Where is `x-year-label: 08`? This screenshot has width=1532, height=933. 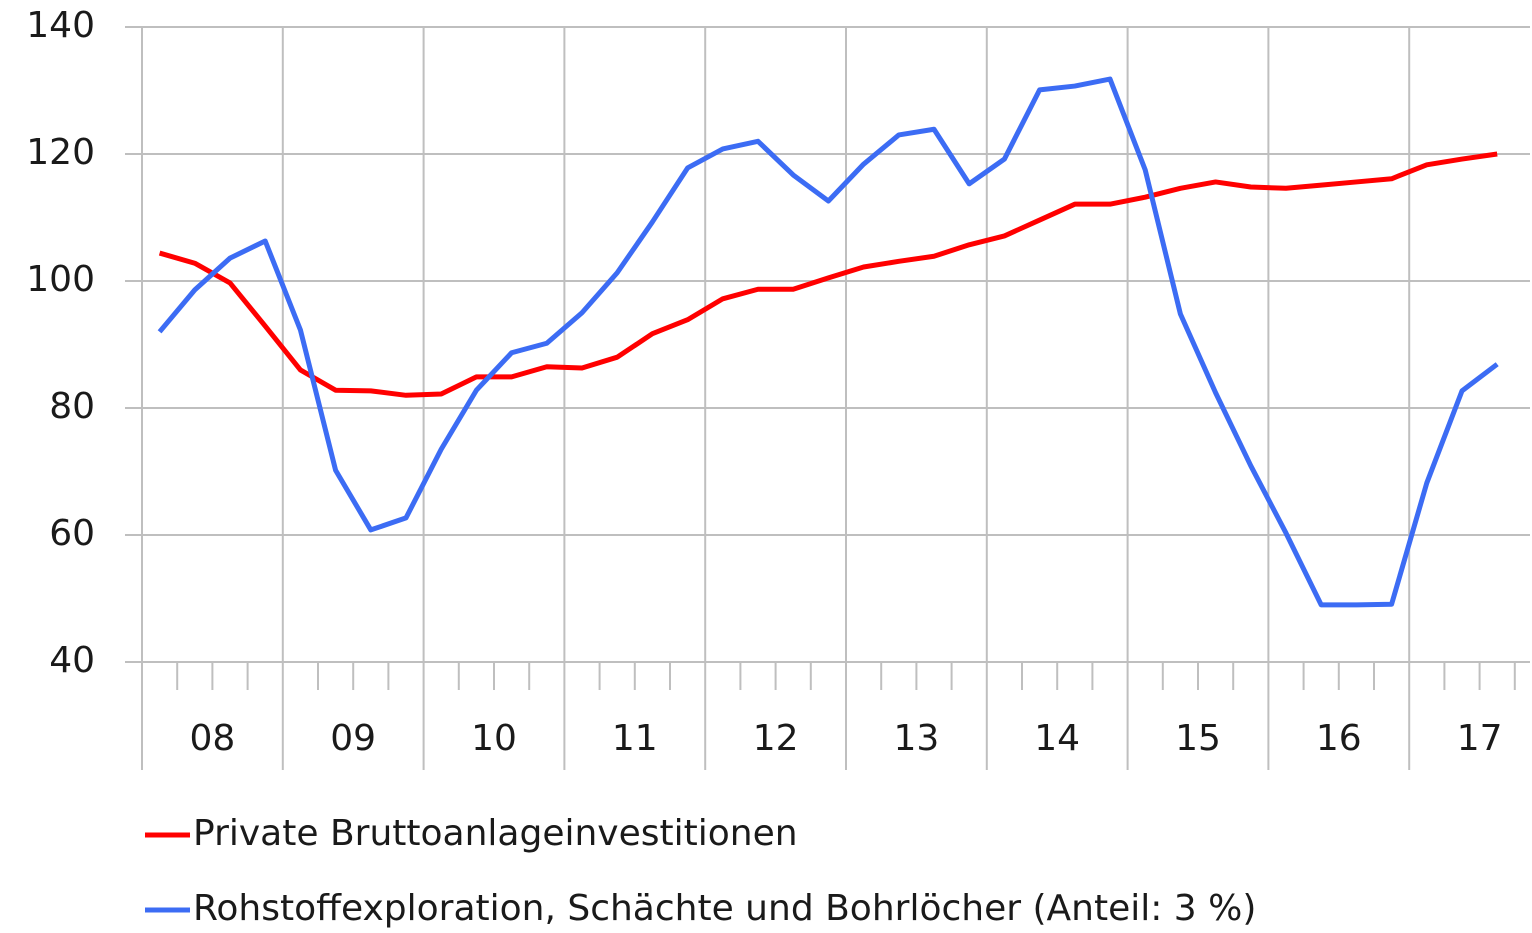 x-year-label: 08 is located at coordinates (212, 738).